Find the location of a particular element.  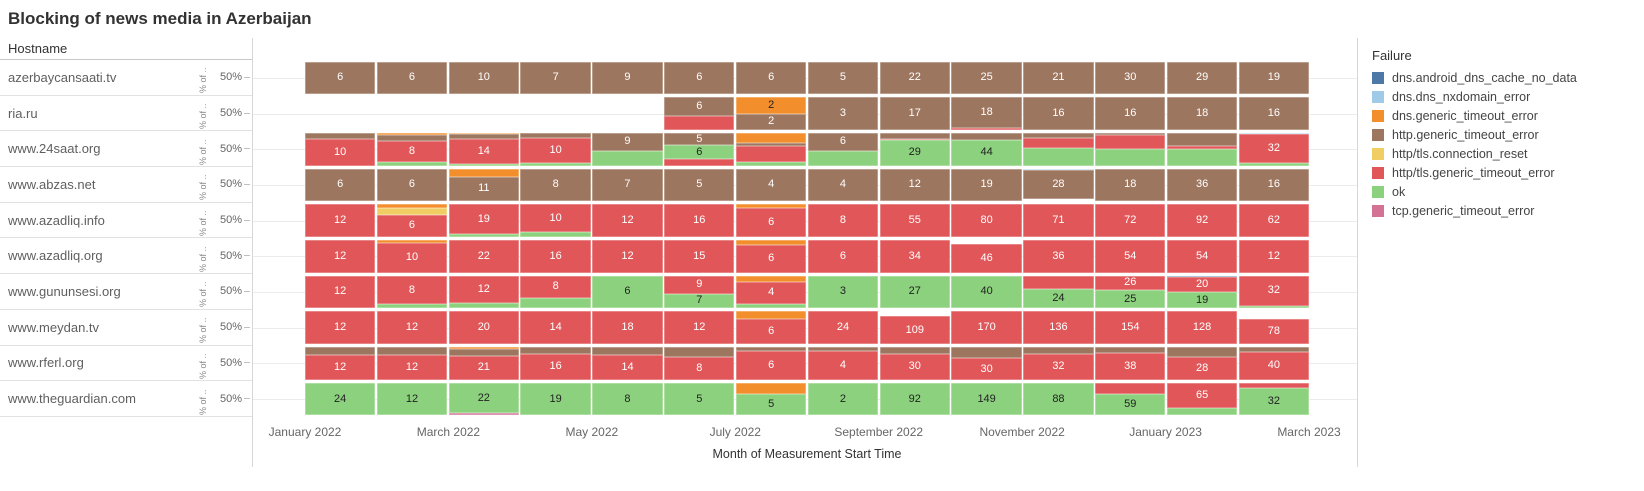

bar-segment-t: 109 is located at coordinates (914, 330).